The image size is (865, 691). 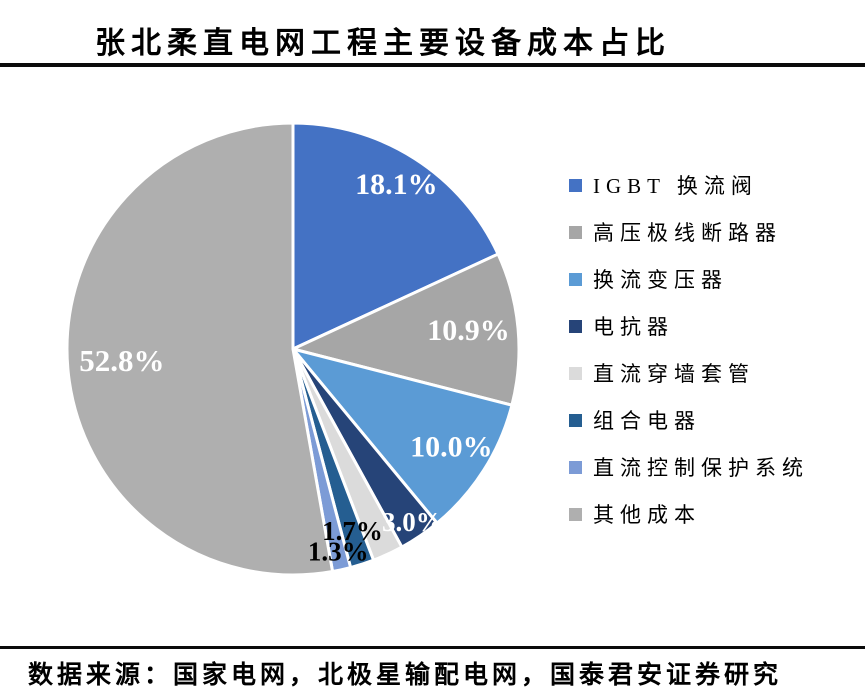 I want to click on pie-data-label: 3.0%, so click(x=412, y=522).